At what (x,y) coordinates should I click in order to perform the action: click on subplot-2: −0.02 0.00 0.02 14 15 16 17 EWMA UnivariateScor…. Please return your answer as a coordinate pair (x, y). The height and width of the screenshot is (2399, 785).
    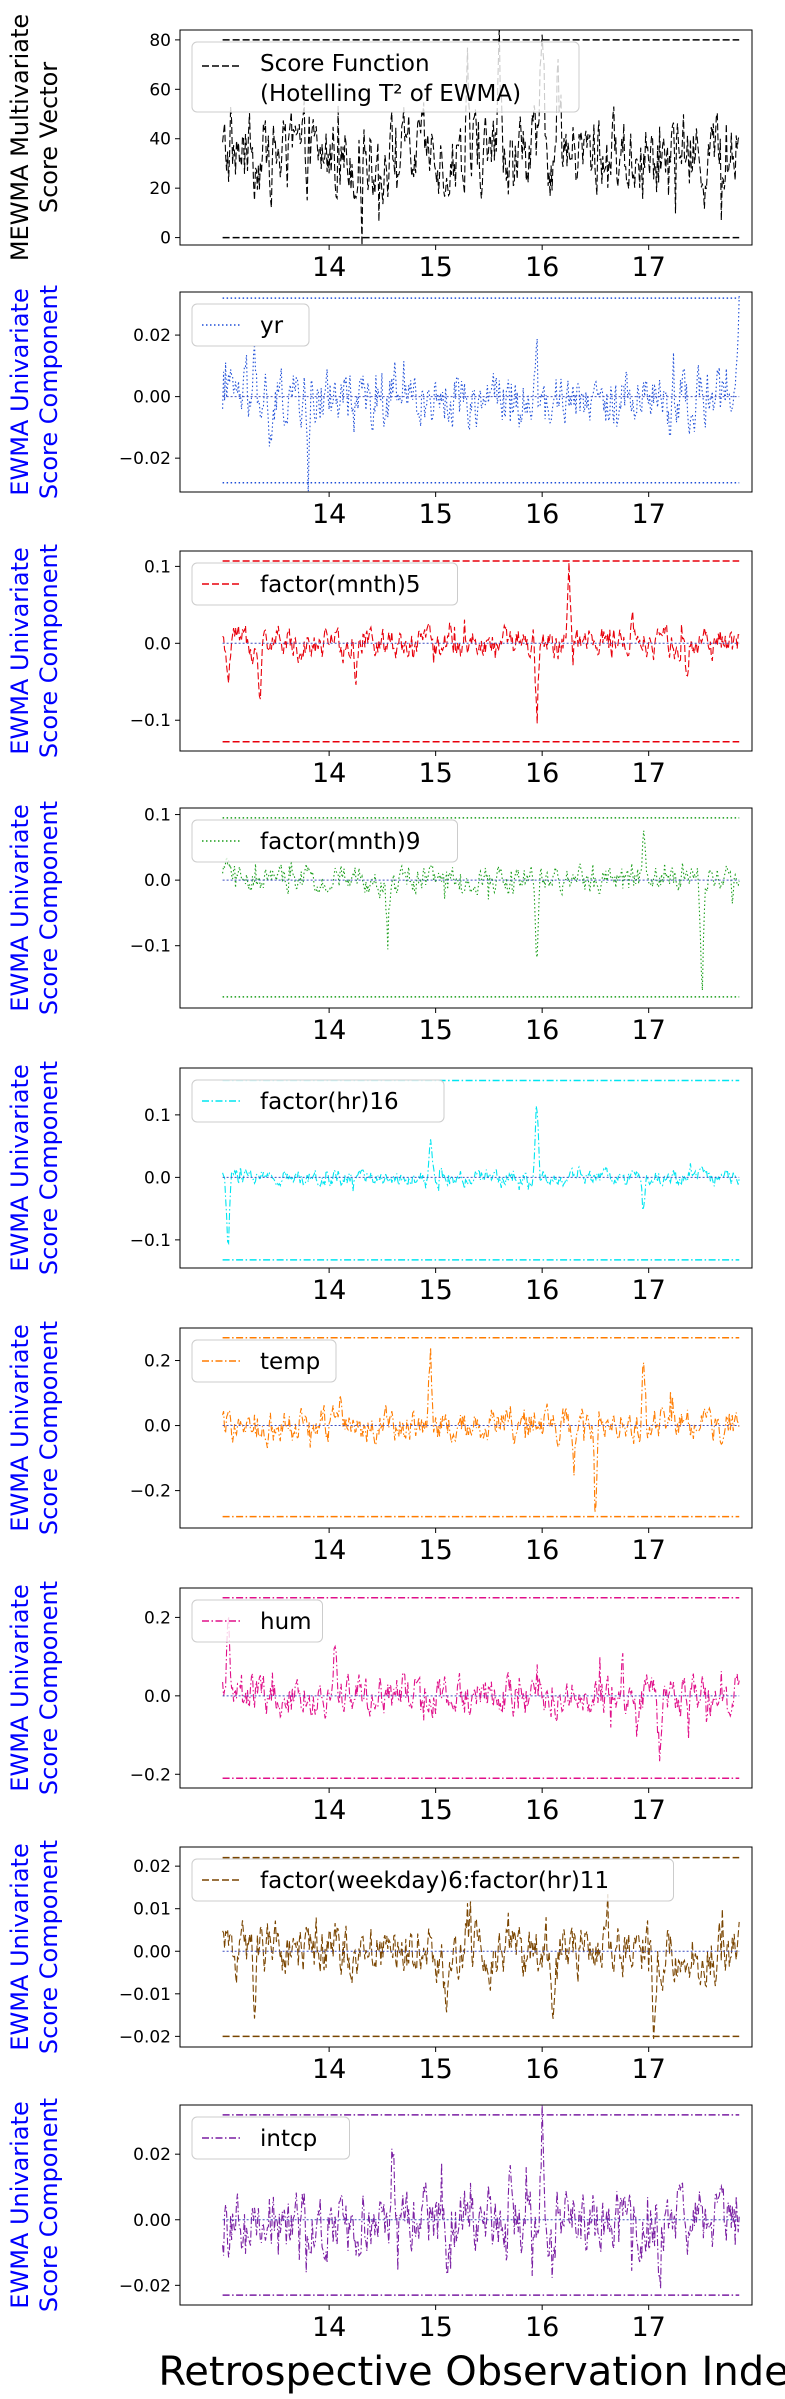
    Looking at the image, I should click on (379, 407).